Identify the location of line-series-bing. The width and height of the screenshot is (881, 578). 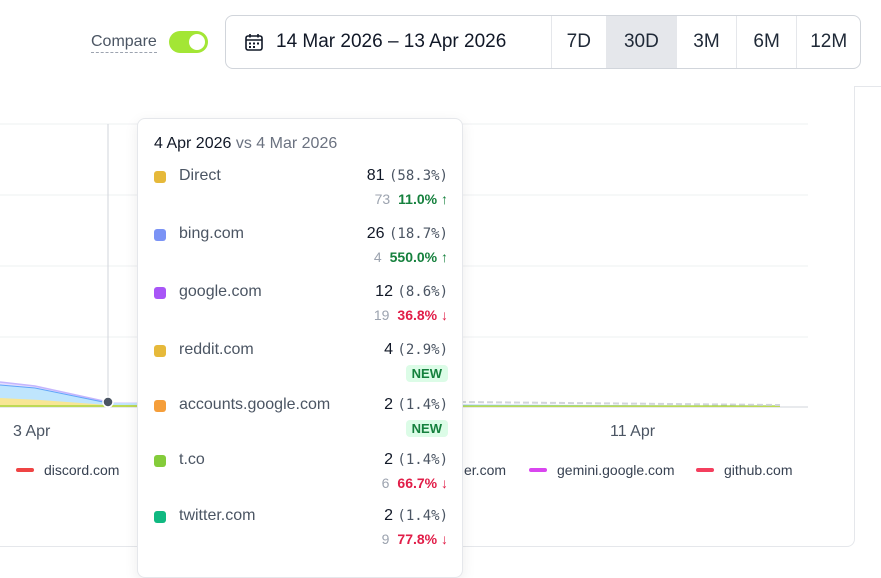
(54, 394).